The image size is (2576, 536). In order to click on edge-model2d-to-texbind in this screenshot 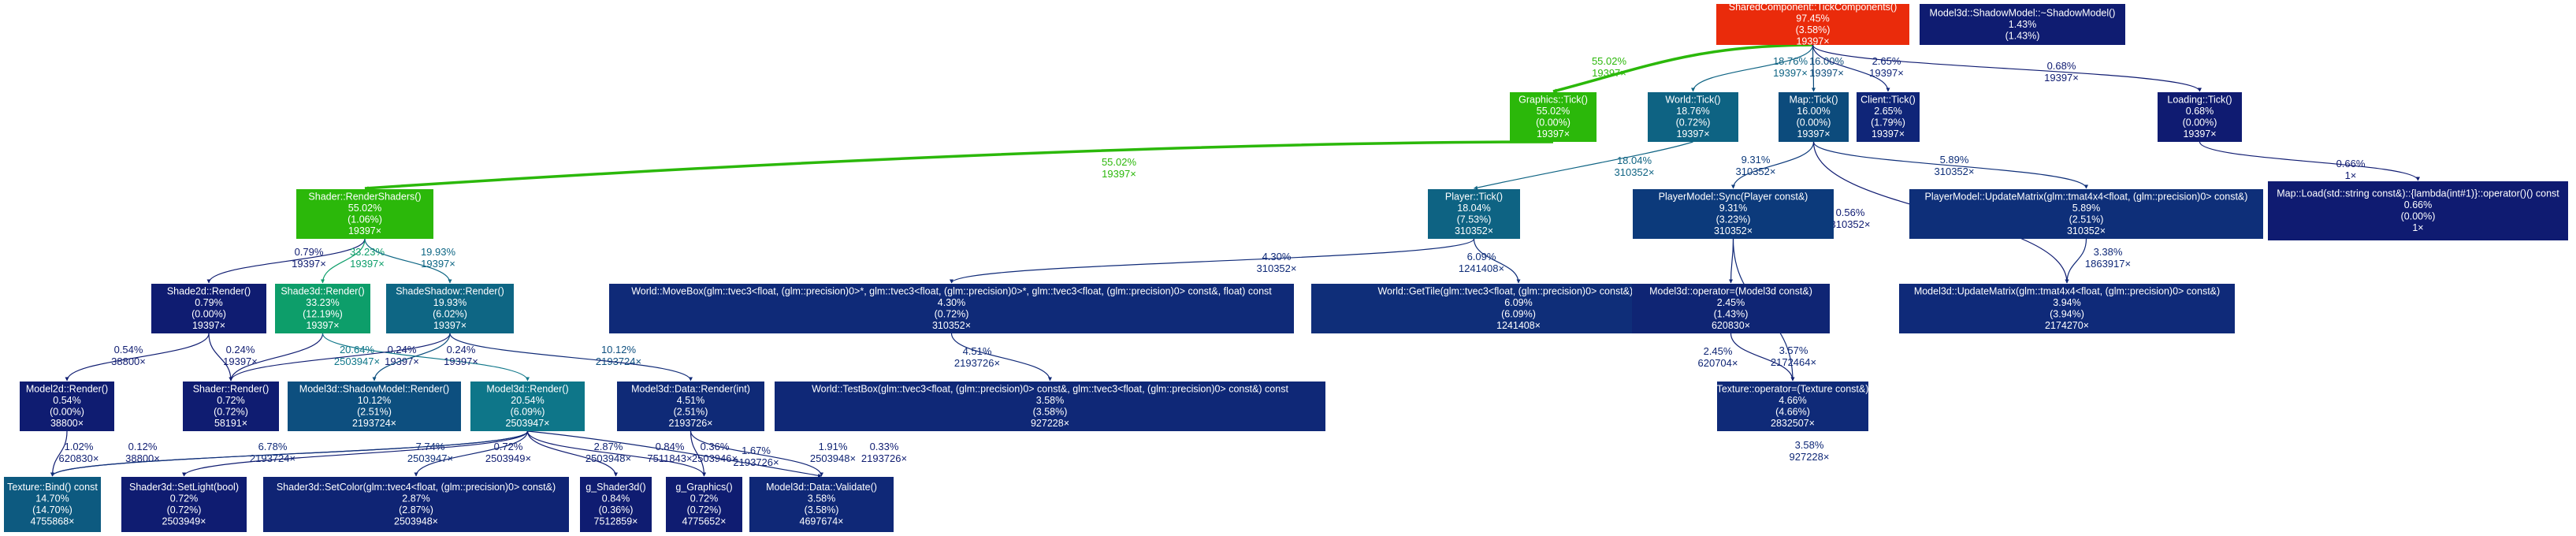, I will do `click(59, 454)`.